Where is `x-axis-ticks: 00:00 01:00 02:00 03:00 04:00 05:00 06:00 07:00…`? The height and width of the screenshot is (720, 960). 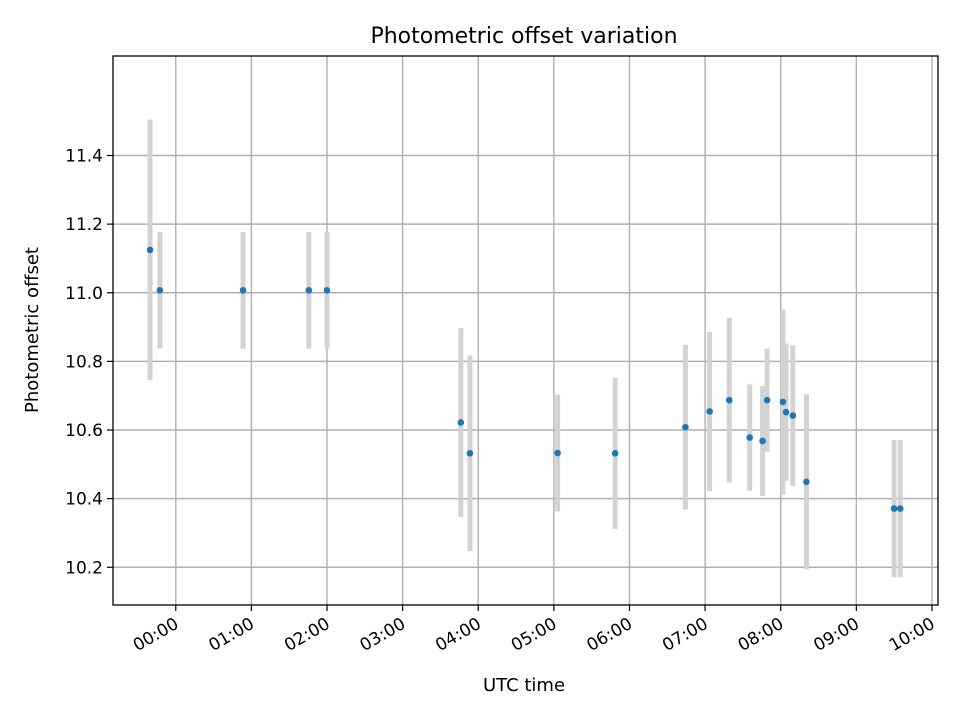 x-axis-ticks: 00:00 01:00 02:00 03:00 04:00 05:00 06:00 07:00… is located at coordinates (534, 630).